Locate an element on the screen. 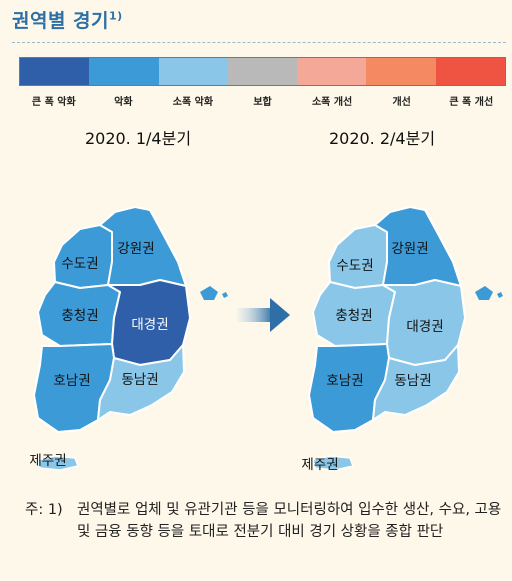 The width and height of the screenshot is (512, 581). footnote-marker: 주: 1) is located at coordinates (44, 510).